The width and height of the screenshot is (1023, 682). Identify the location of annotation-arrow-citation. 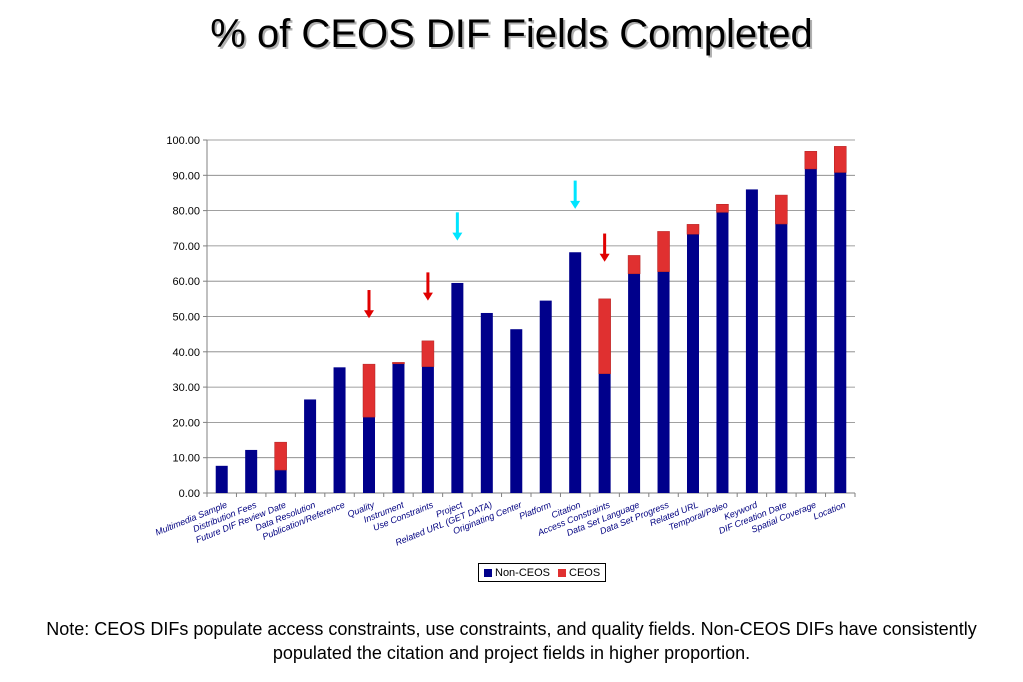
(575, 194).